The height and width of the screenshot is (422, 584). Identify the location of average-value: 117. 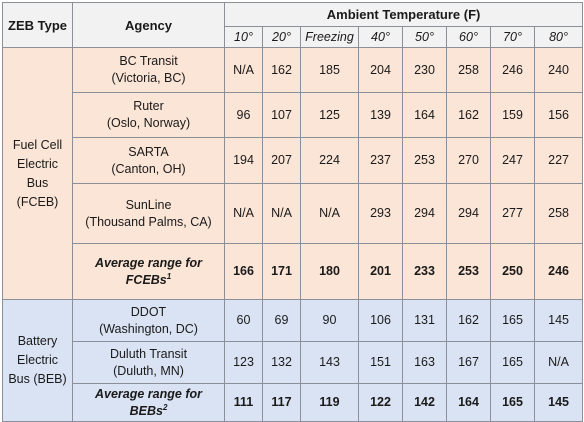
(281, 402).